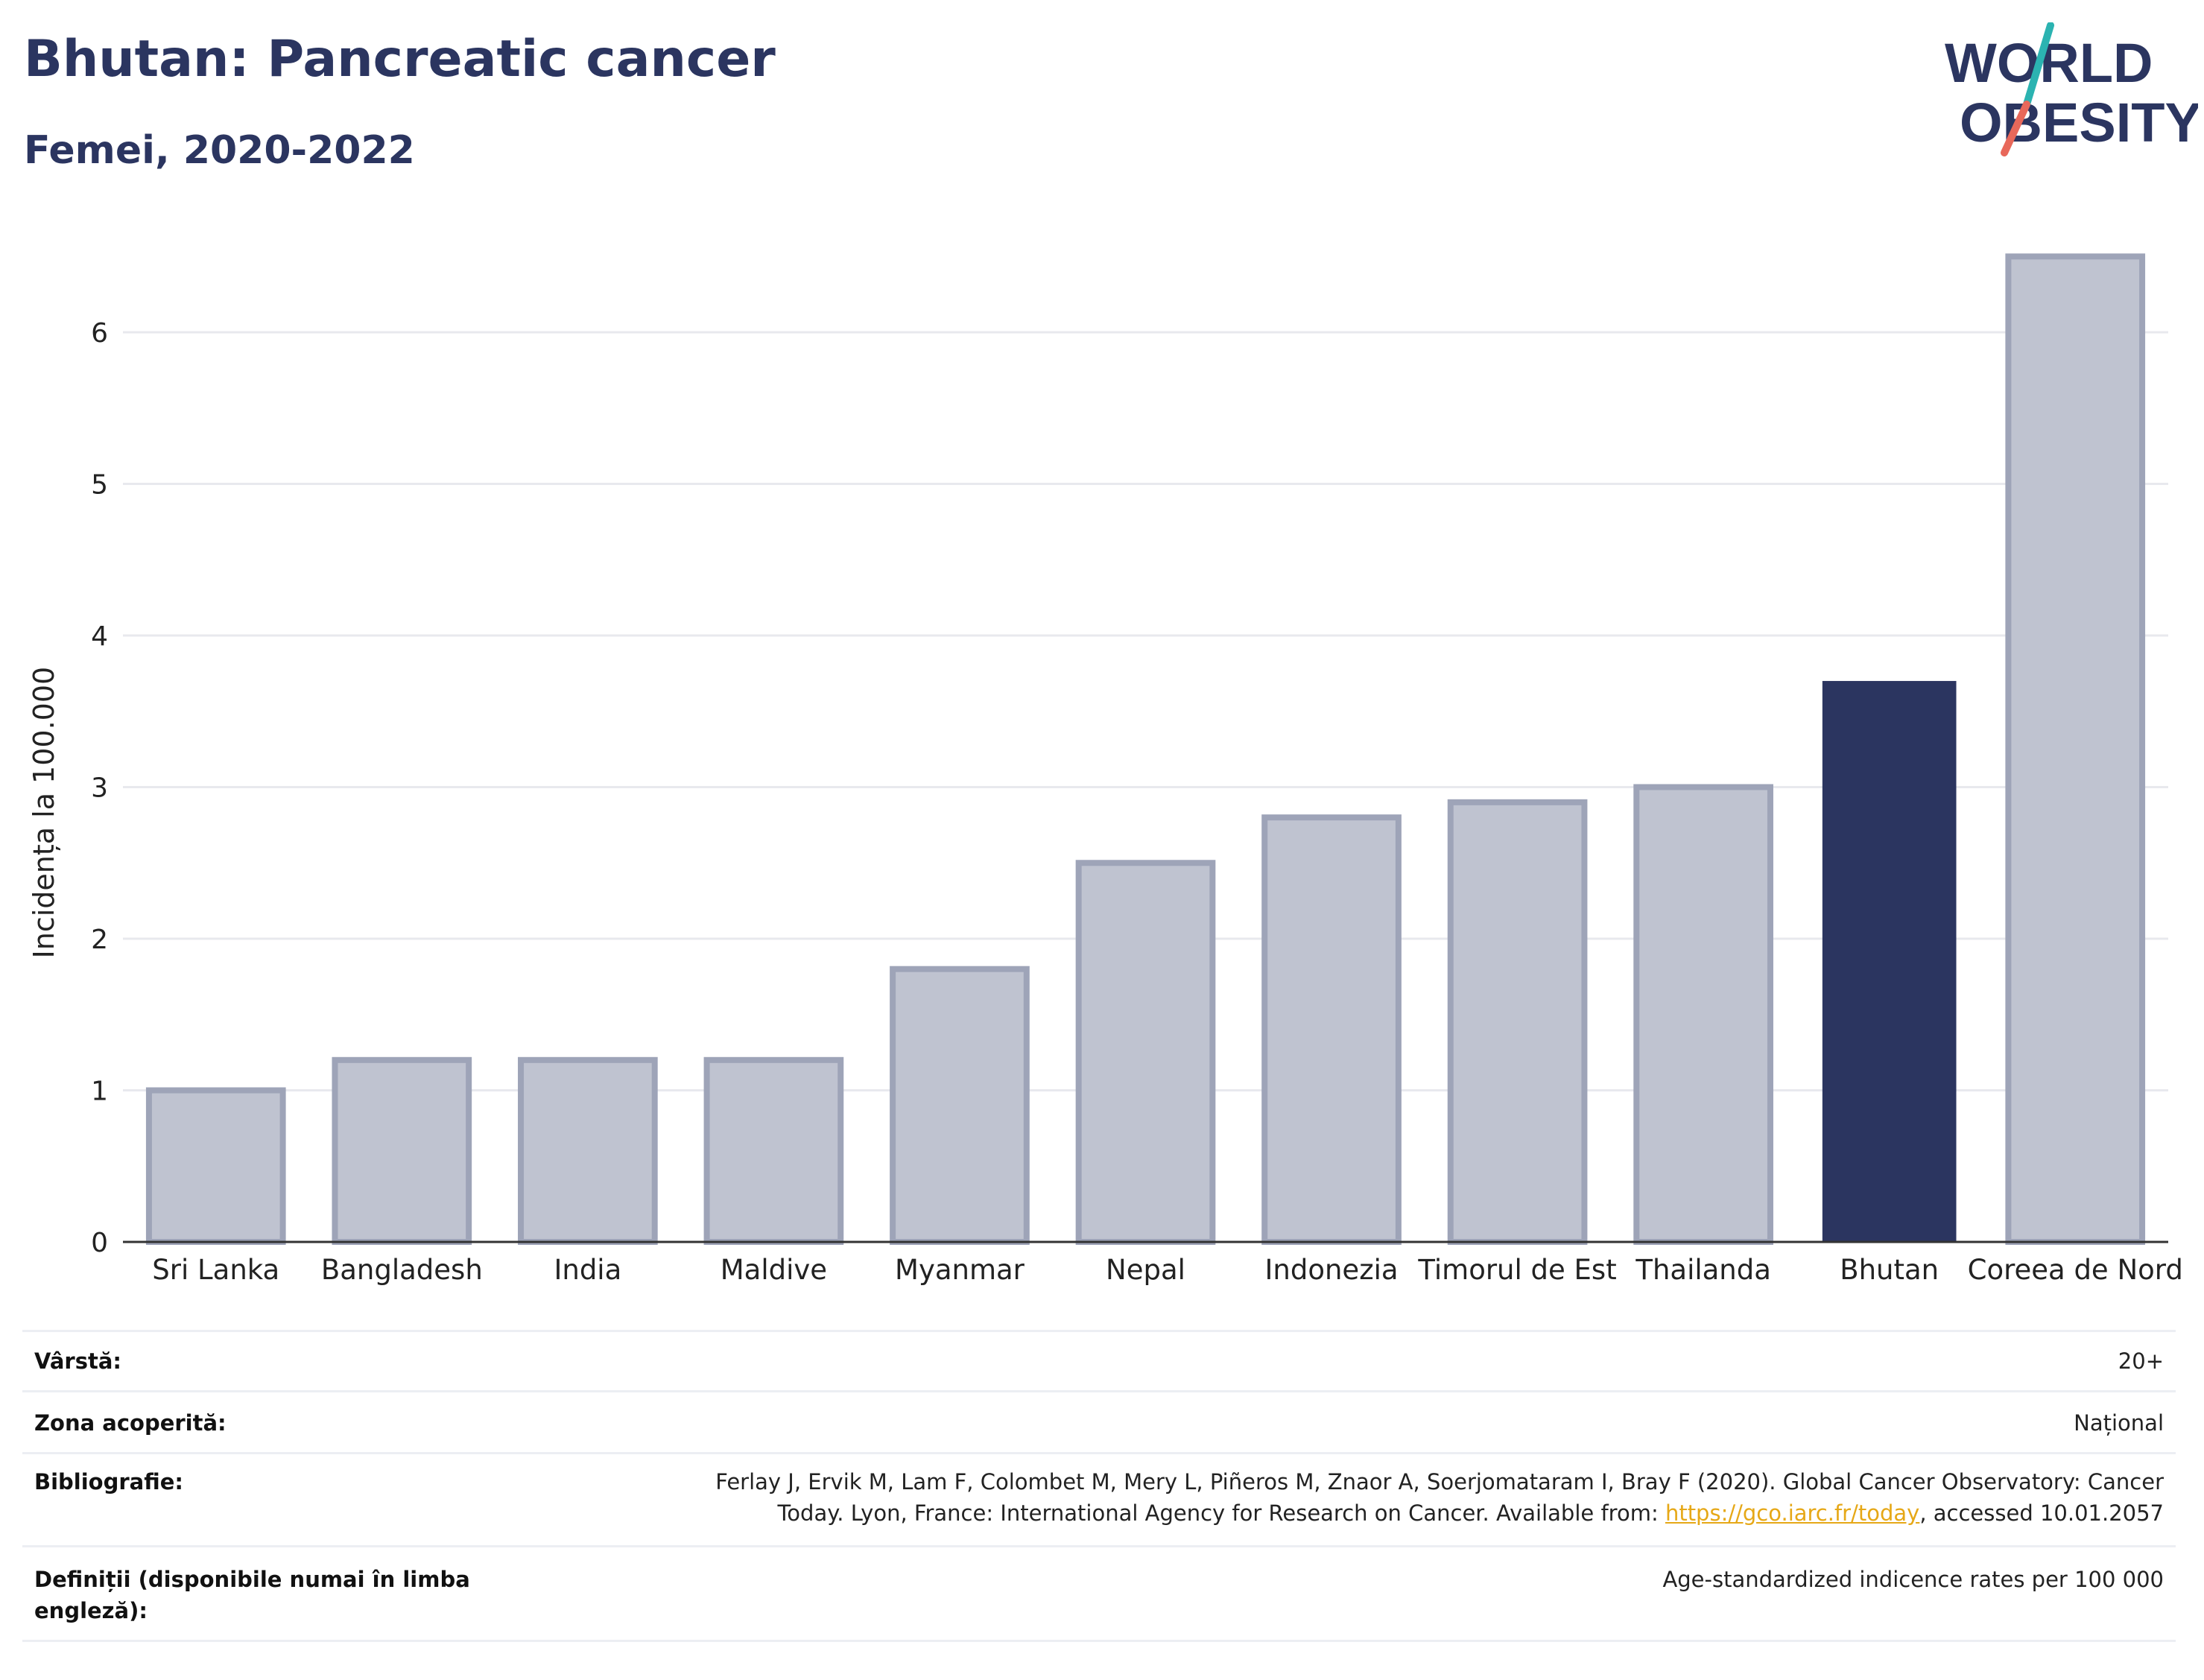 The image size is (2204, 1680). Describe the element at coordinates (587, 1270) in the screenshot. I see `x-tick-label: India` at that location.